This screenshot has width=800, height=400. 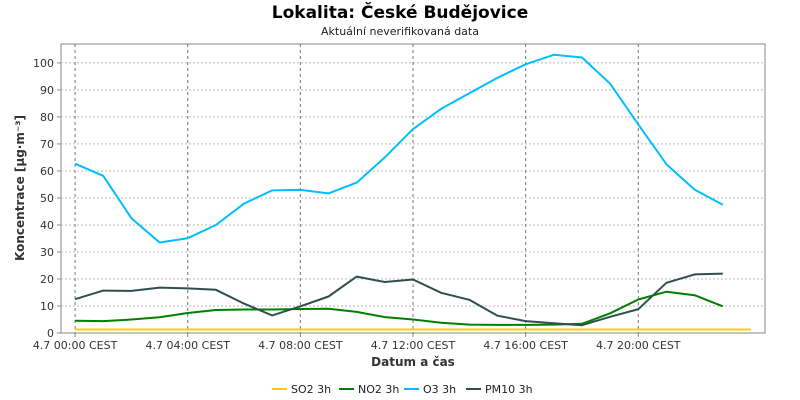 I want to click on x-tick-label-0: 4.7 00:00 CEST, so click(x=75, y=345).